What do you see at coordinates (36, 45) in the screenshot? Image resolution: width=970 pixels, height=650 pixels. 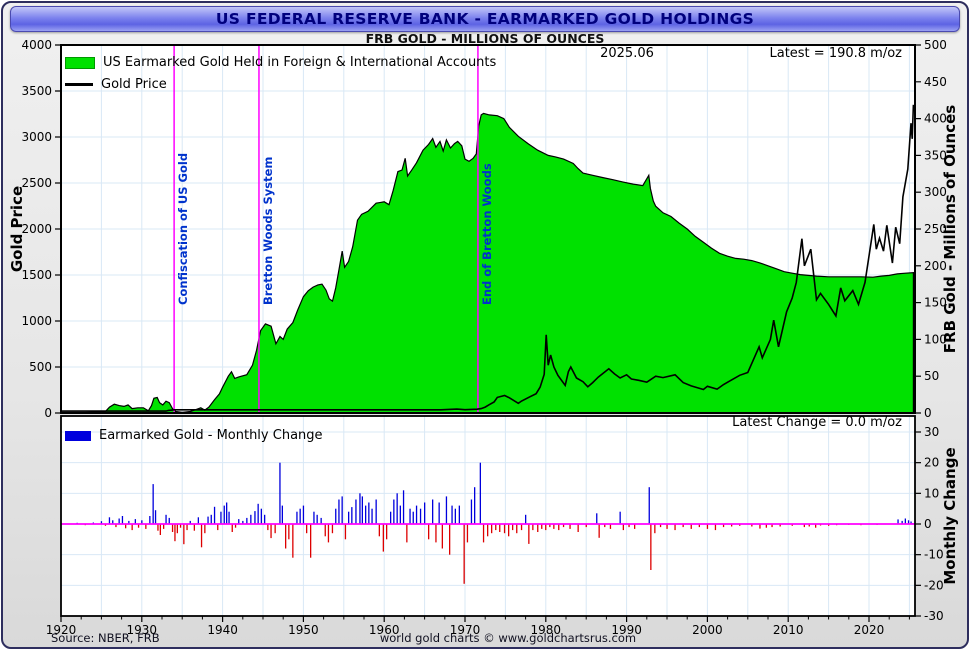 I see `svg-text: 4000` at bounding box center [36, 45].